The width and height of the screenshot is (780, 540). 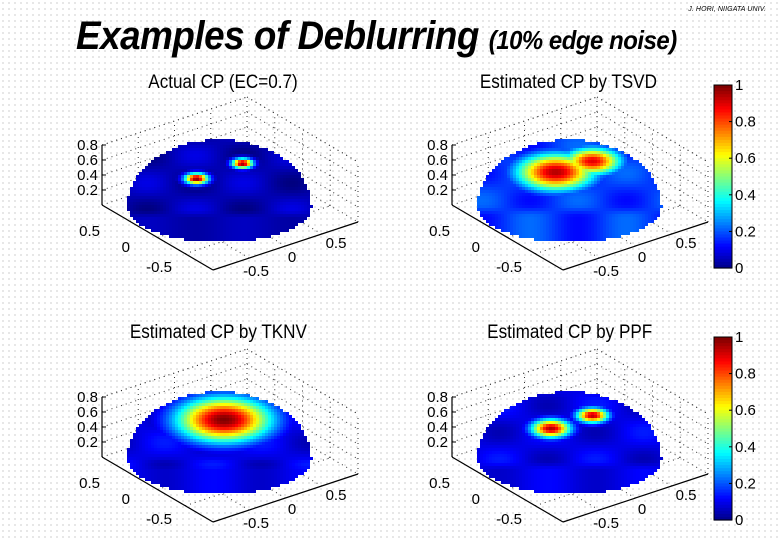 I want to click on panel-title-tsvd: Estimated CP by TSVD, so click(x=568, y=82).